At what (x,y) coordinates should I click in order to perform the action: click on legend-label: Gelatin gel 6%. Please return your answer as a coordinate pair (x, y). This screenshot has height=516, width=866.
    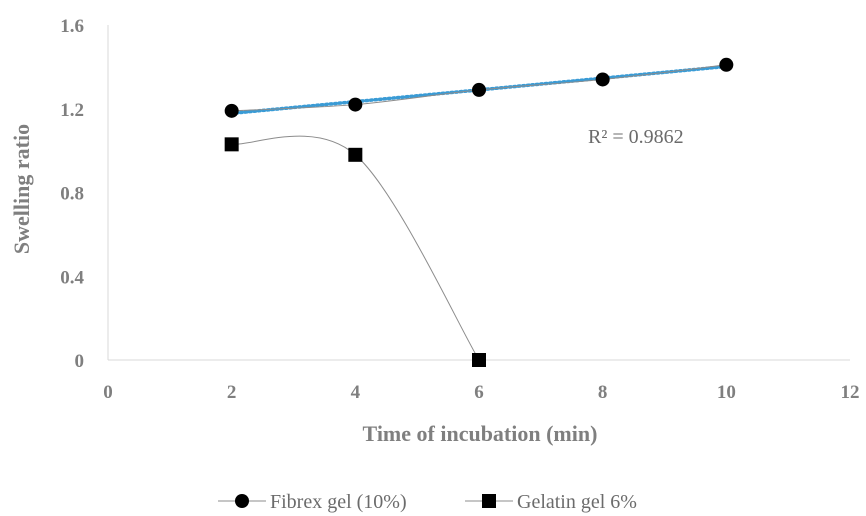
    Looking at the image, I should click on (577, 502).